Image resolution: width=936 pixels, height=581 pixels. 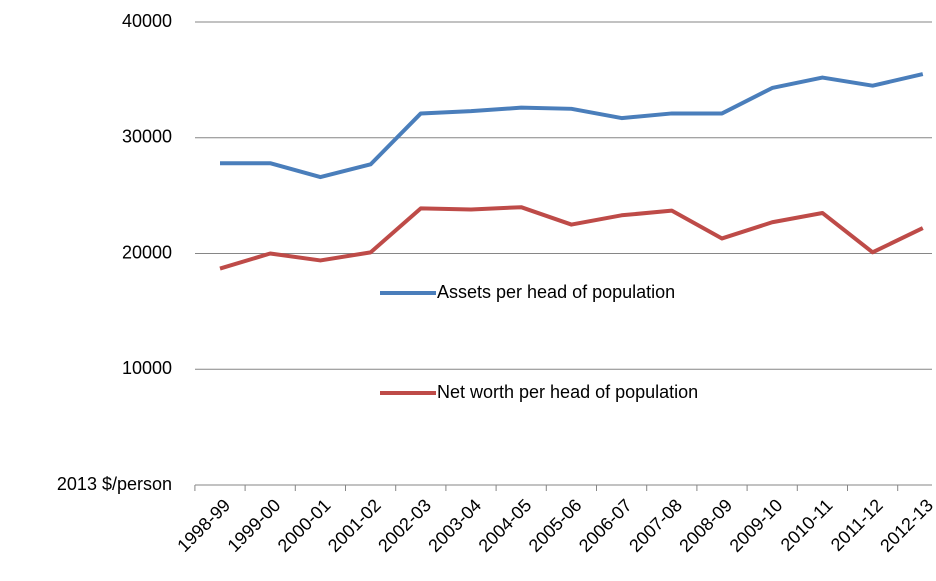 I want to click on x-tick-label: 1998-99, so click(x=203, y=525).